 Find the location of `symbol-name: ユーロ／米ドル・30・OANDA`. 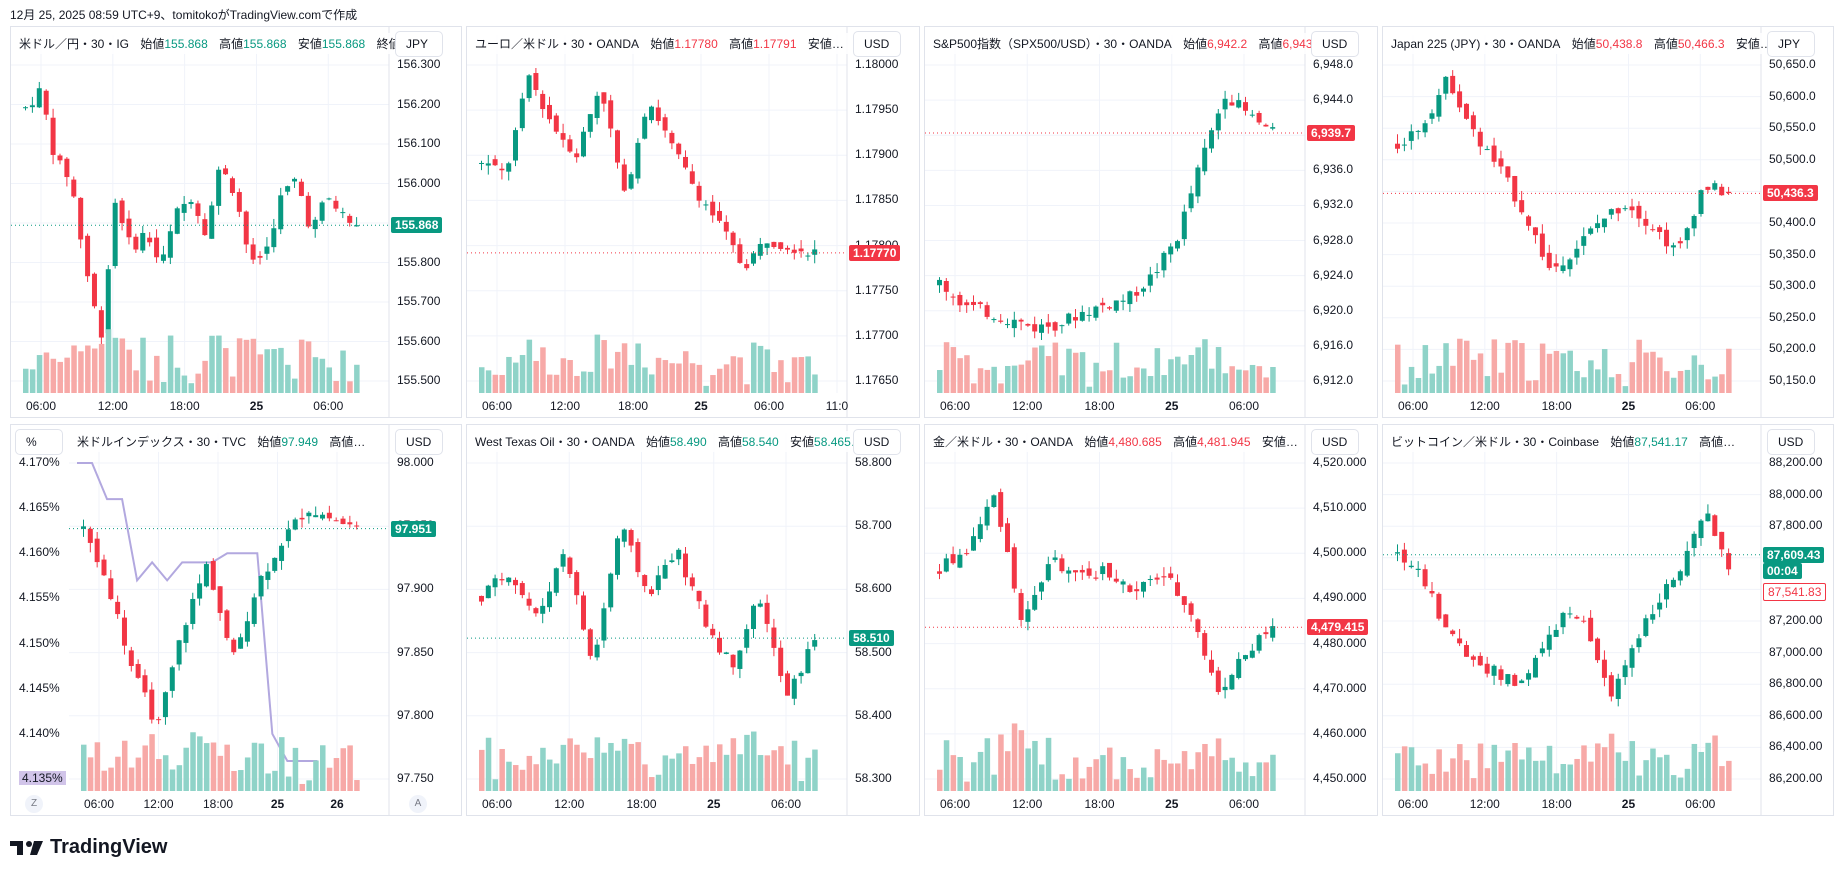

symbol-name: ユーロ／米ドル・30・OANDA is located at coordinates (557, 44).